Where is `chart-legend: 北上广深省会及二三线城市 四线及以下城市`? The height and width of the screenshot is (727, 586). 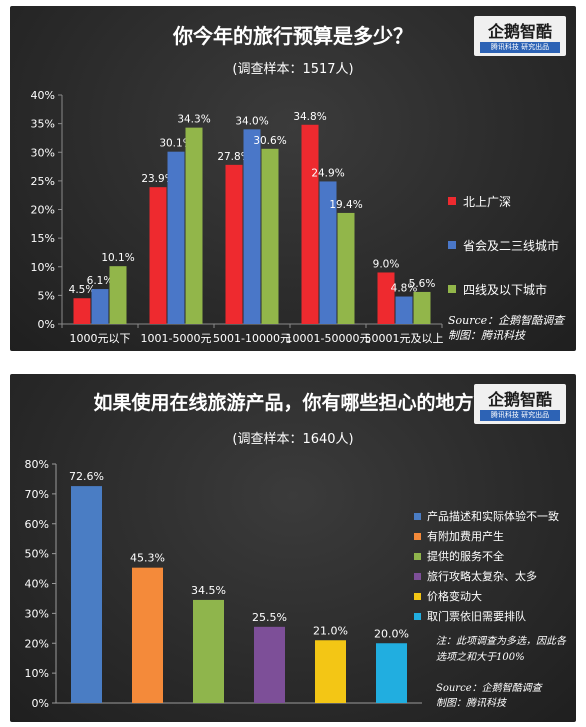
chart-legend: 北上广深省会及二三线城市 四线及以下城市 is located at coordinates (503, 245).